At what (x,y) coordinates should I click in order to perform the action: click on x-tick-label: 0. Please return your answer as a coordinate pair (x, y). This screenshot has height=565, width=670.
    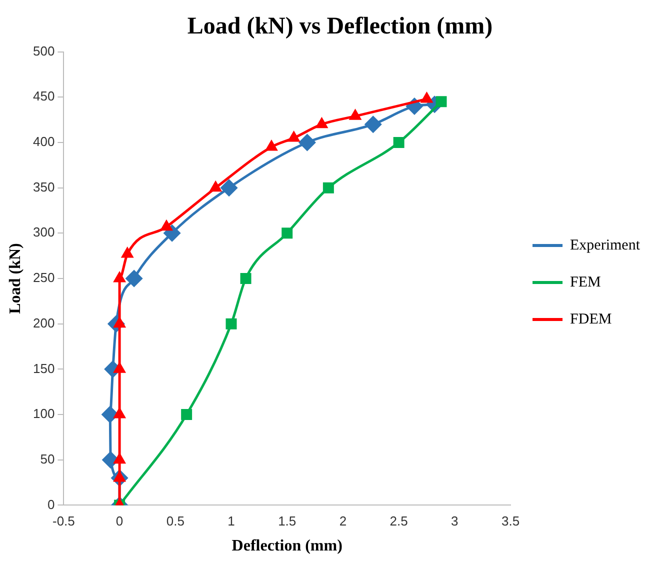
    Looking at the image, I should click on (120, 521).